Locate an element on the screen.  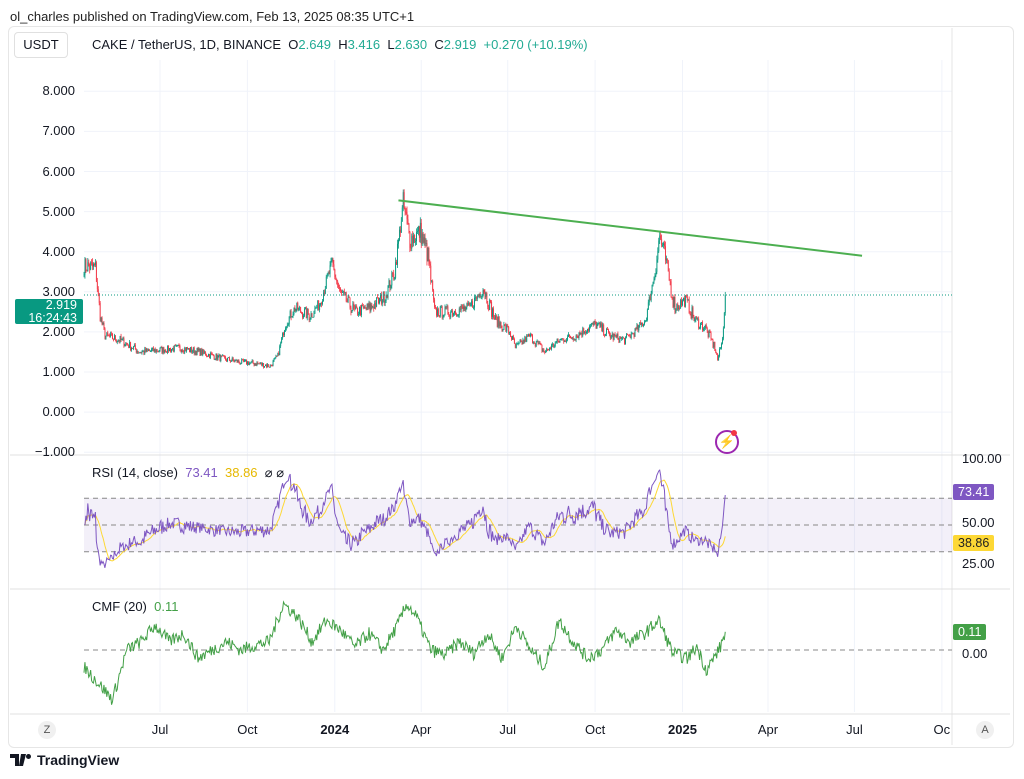
price-axis-label: 4.000 is located at coordinates (58, 251).